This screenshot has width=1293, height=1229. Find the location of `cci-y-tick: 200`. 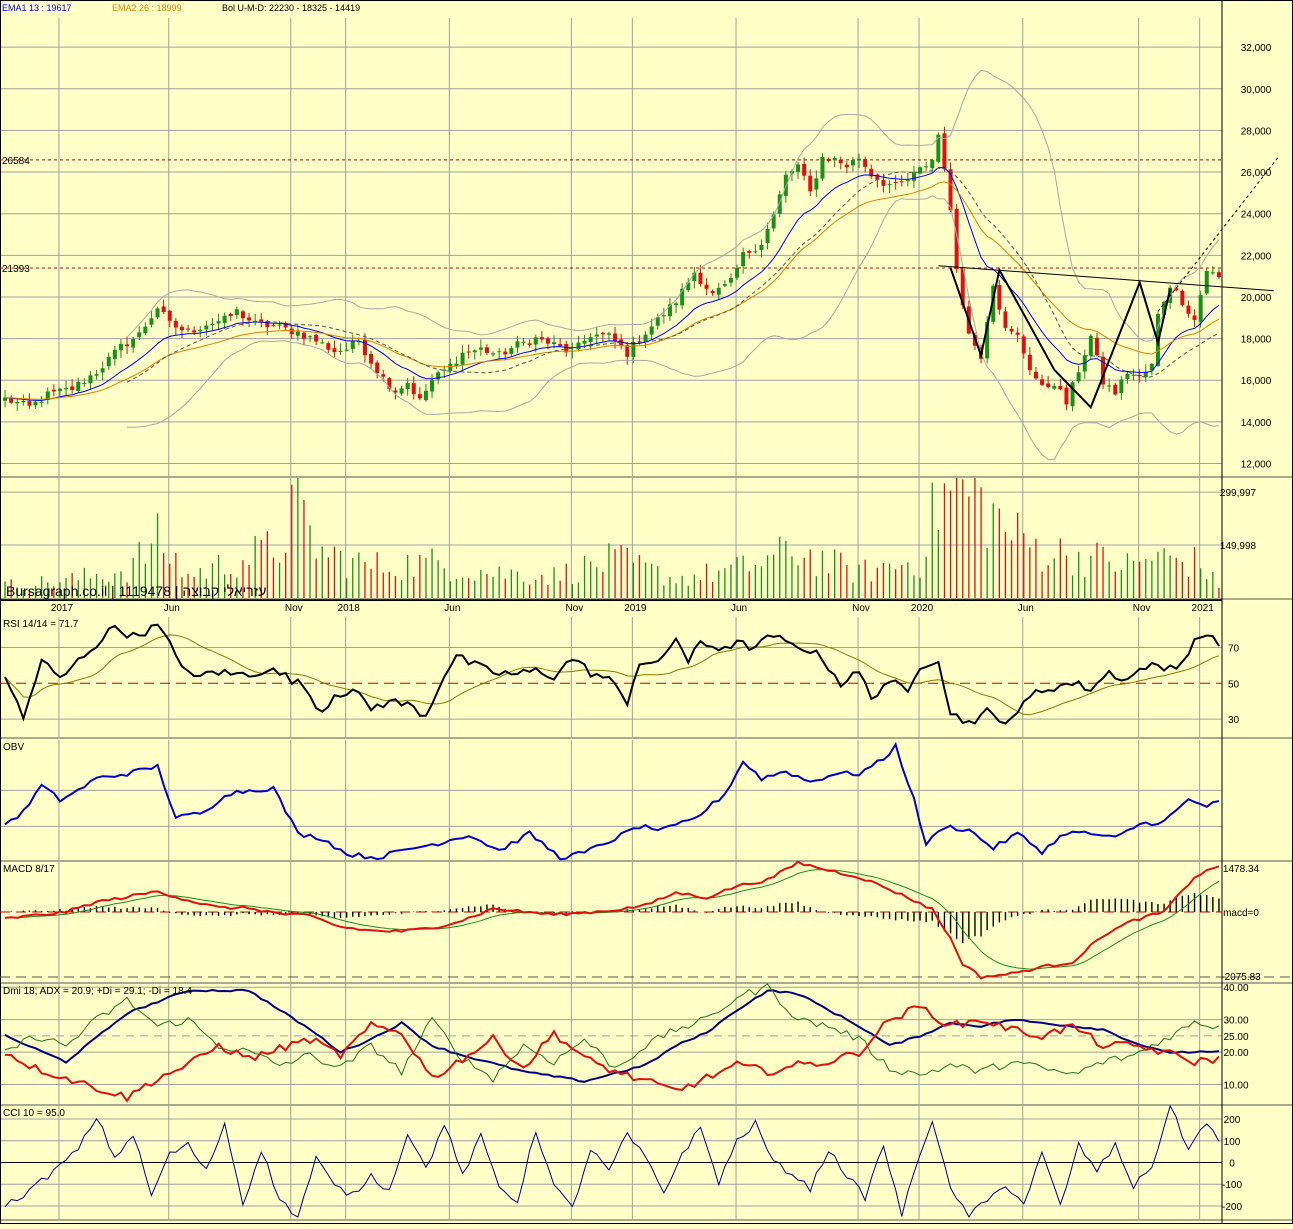

cci-y-tick: 200 is located at coordinates (1232, 1120).